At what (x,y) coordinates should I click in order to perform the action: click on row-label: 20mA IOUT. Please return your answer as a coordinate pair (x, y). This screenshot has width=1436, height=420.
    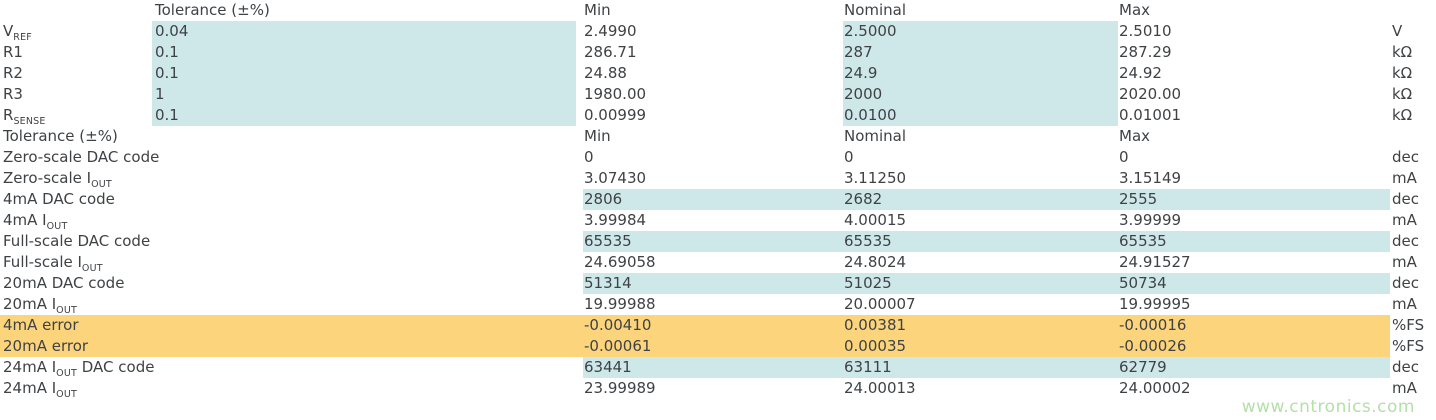
    Looking at the image, I should click on (291, 305).